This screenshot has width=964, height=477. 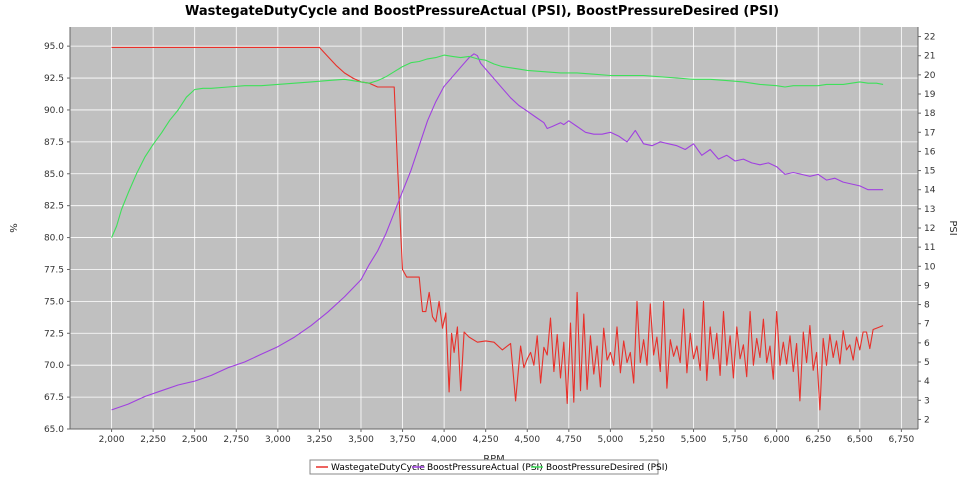 What do you see at coordinates (929, 172) in the screenshot?
I see `y-right-tick-label: 15` at bounding box center [929, 172].